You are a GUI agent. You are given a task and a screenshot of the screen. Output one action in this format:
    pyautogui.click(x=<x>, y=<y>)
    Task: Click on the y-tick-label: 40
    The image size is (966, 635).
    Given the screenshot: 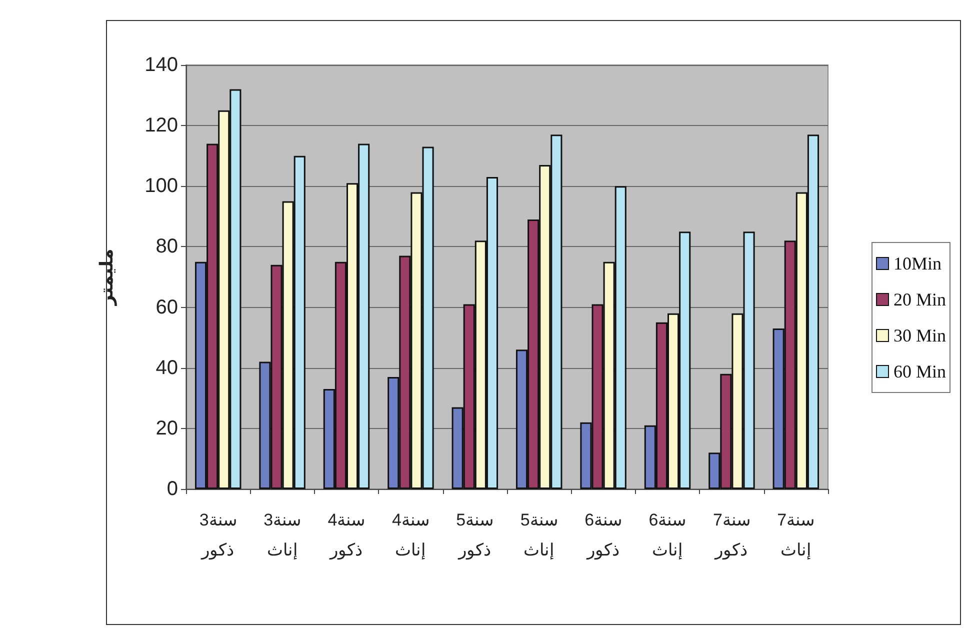 What is the action you would take?
    pyautogui.click(x=167, y=367)
    